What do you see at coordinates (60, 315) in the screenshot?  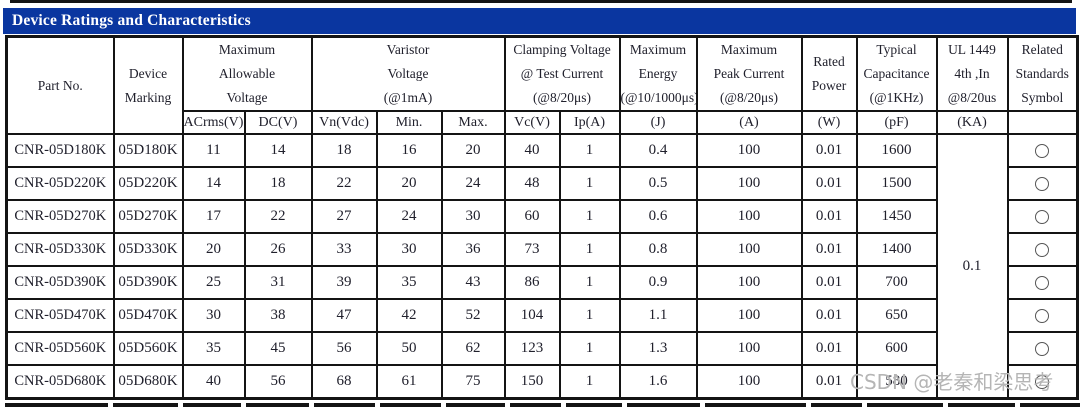 I see `cell-part-no: CNR-05D470K` at bounding box center [60, 315].